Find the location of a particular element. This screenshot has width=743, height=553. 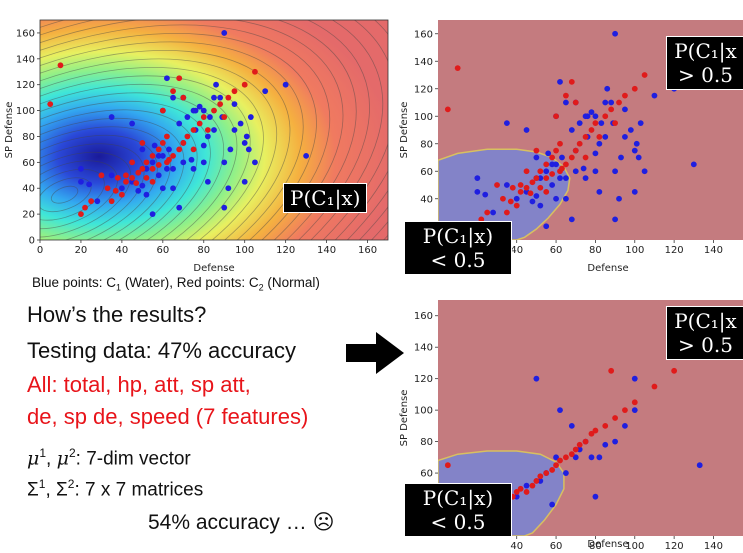

superscript: 2 is located at coordinates (72, 453).